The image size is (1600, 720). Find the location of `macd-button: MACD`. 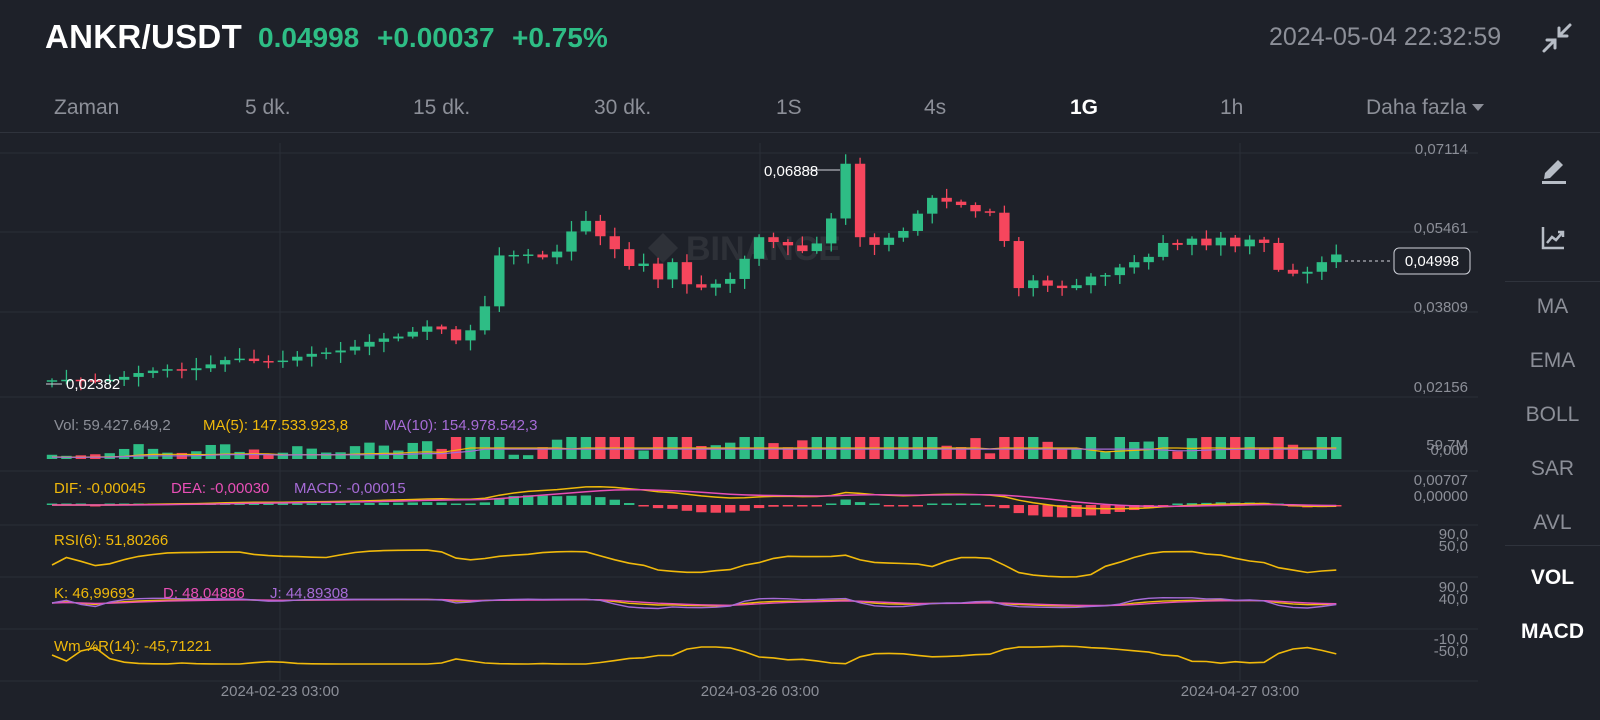

macd-button: MACD is located at coordinates (1552, 631).